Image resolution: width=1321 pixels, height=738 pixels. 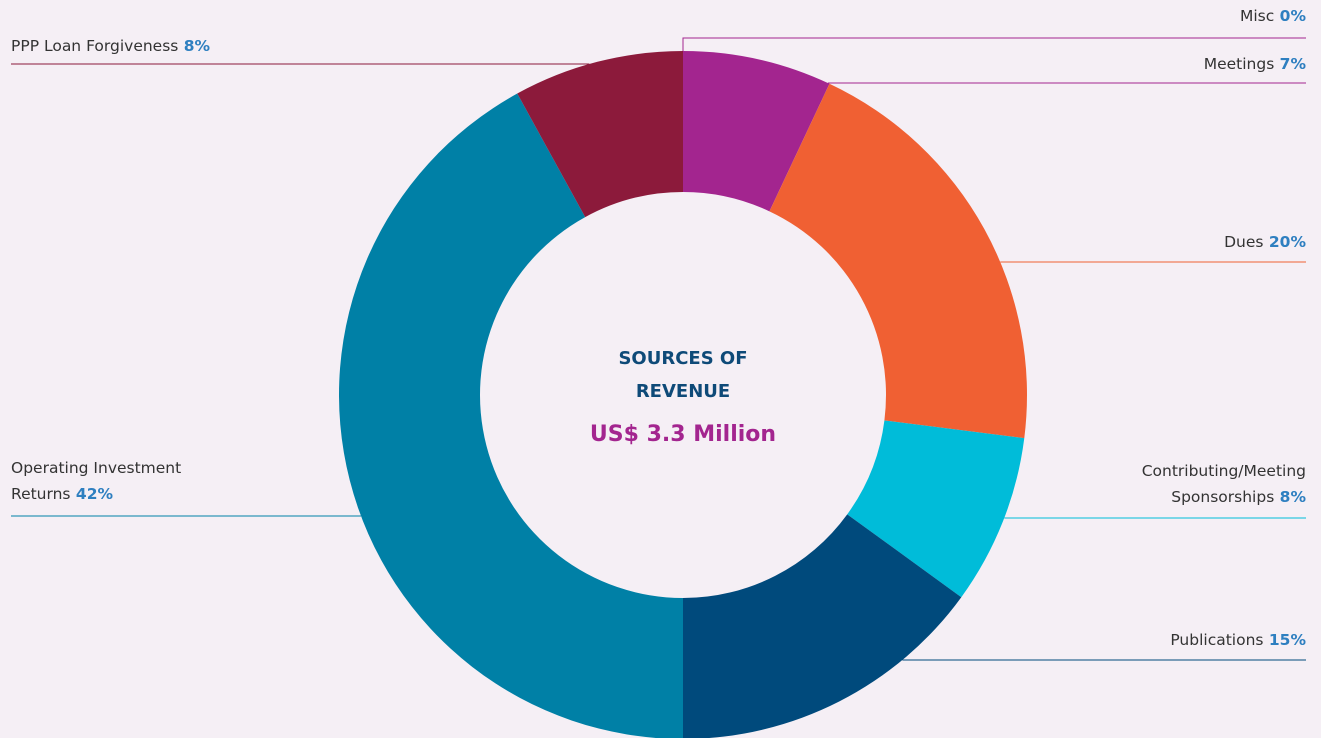 I want to click on value-misc: 0%, so click(x=1290, y=16).